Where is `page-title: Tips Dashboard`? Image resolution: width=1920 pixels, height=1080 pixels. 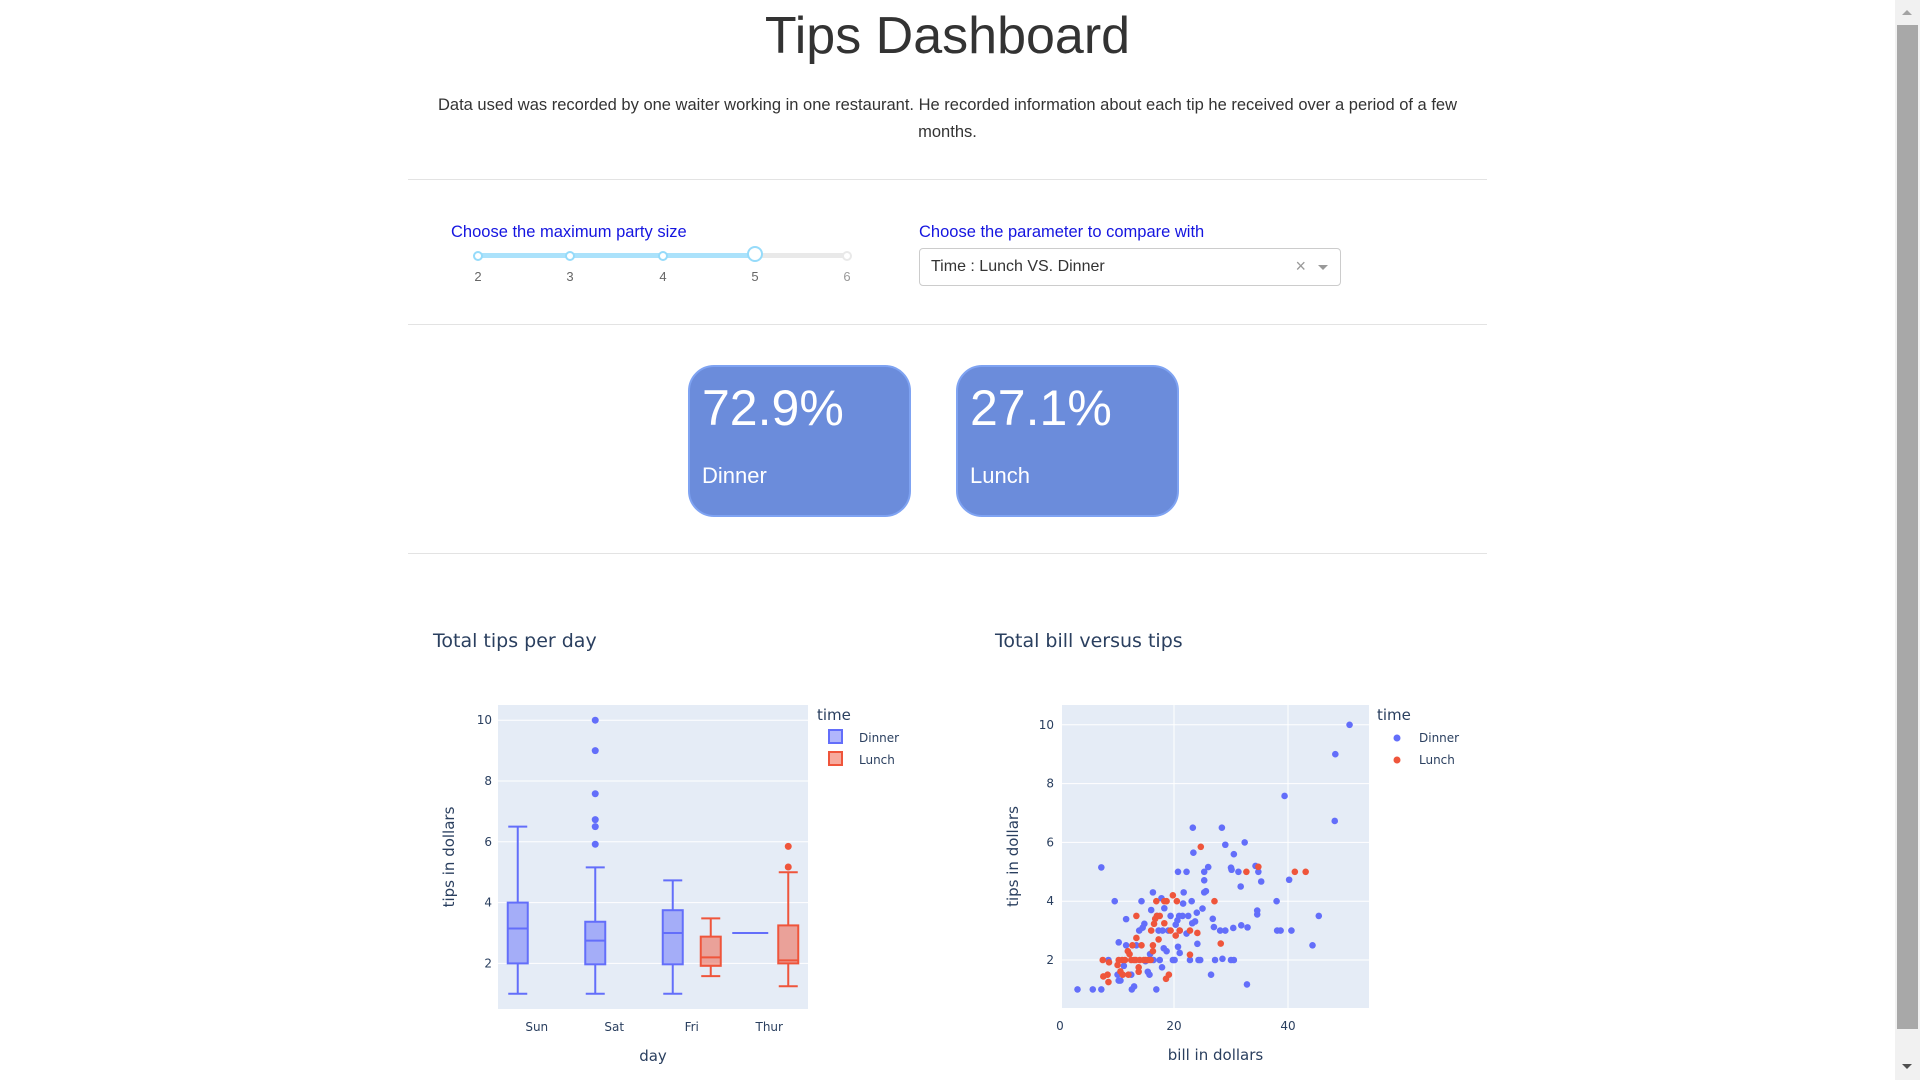 page-title: Tips Dashboard is located at coordinates (947, 36).